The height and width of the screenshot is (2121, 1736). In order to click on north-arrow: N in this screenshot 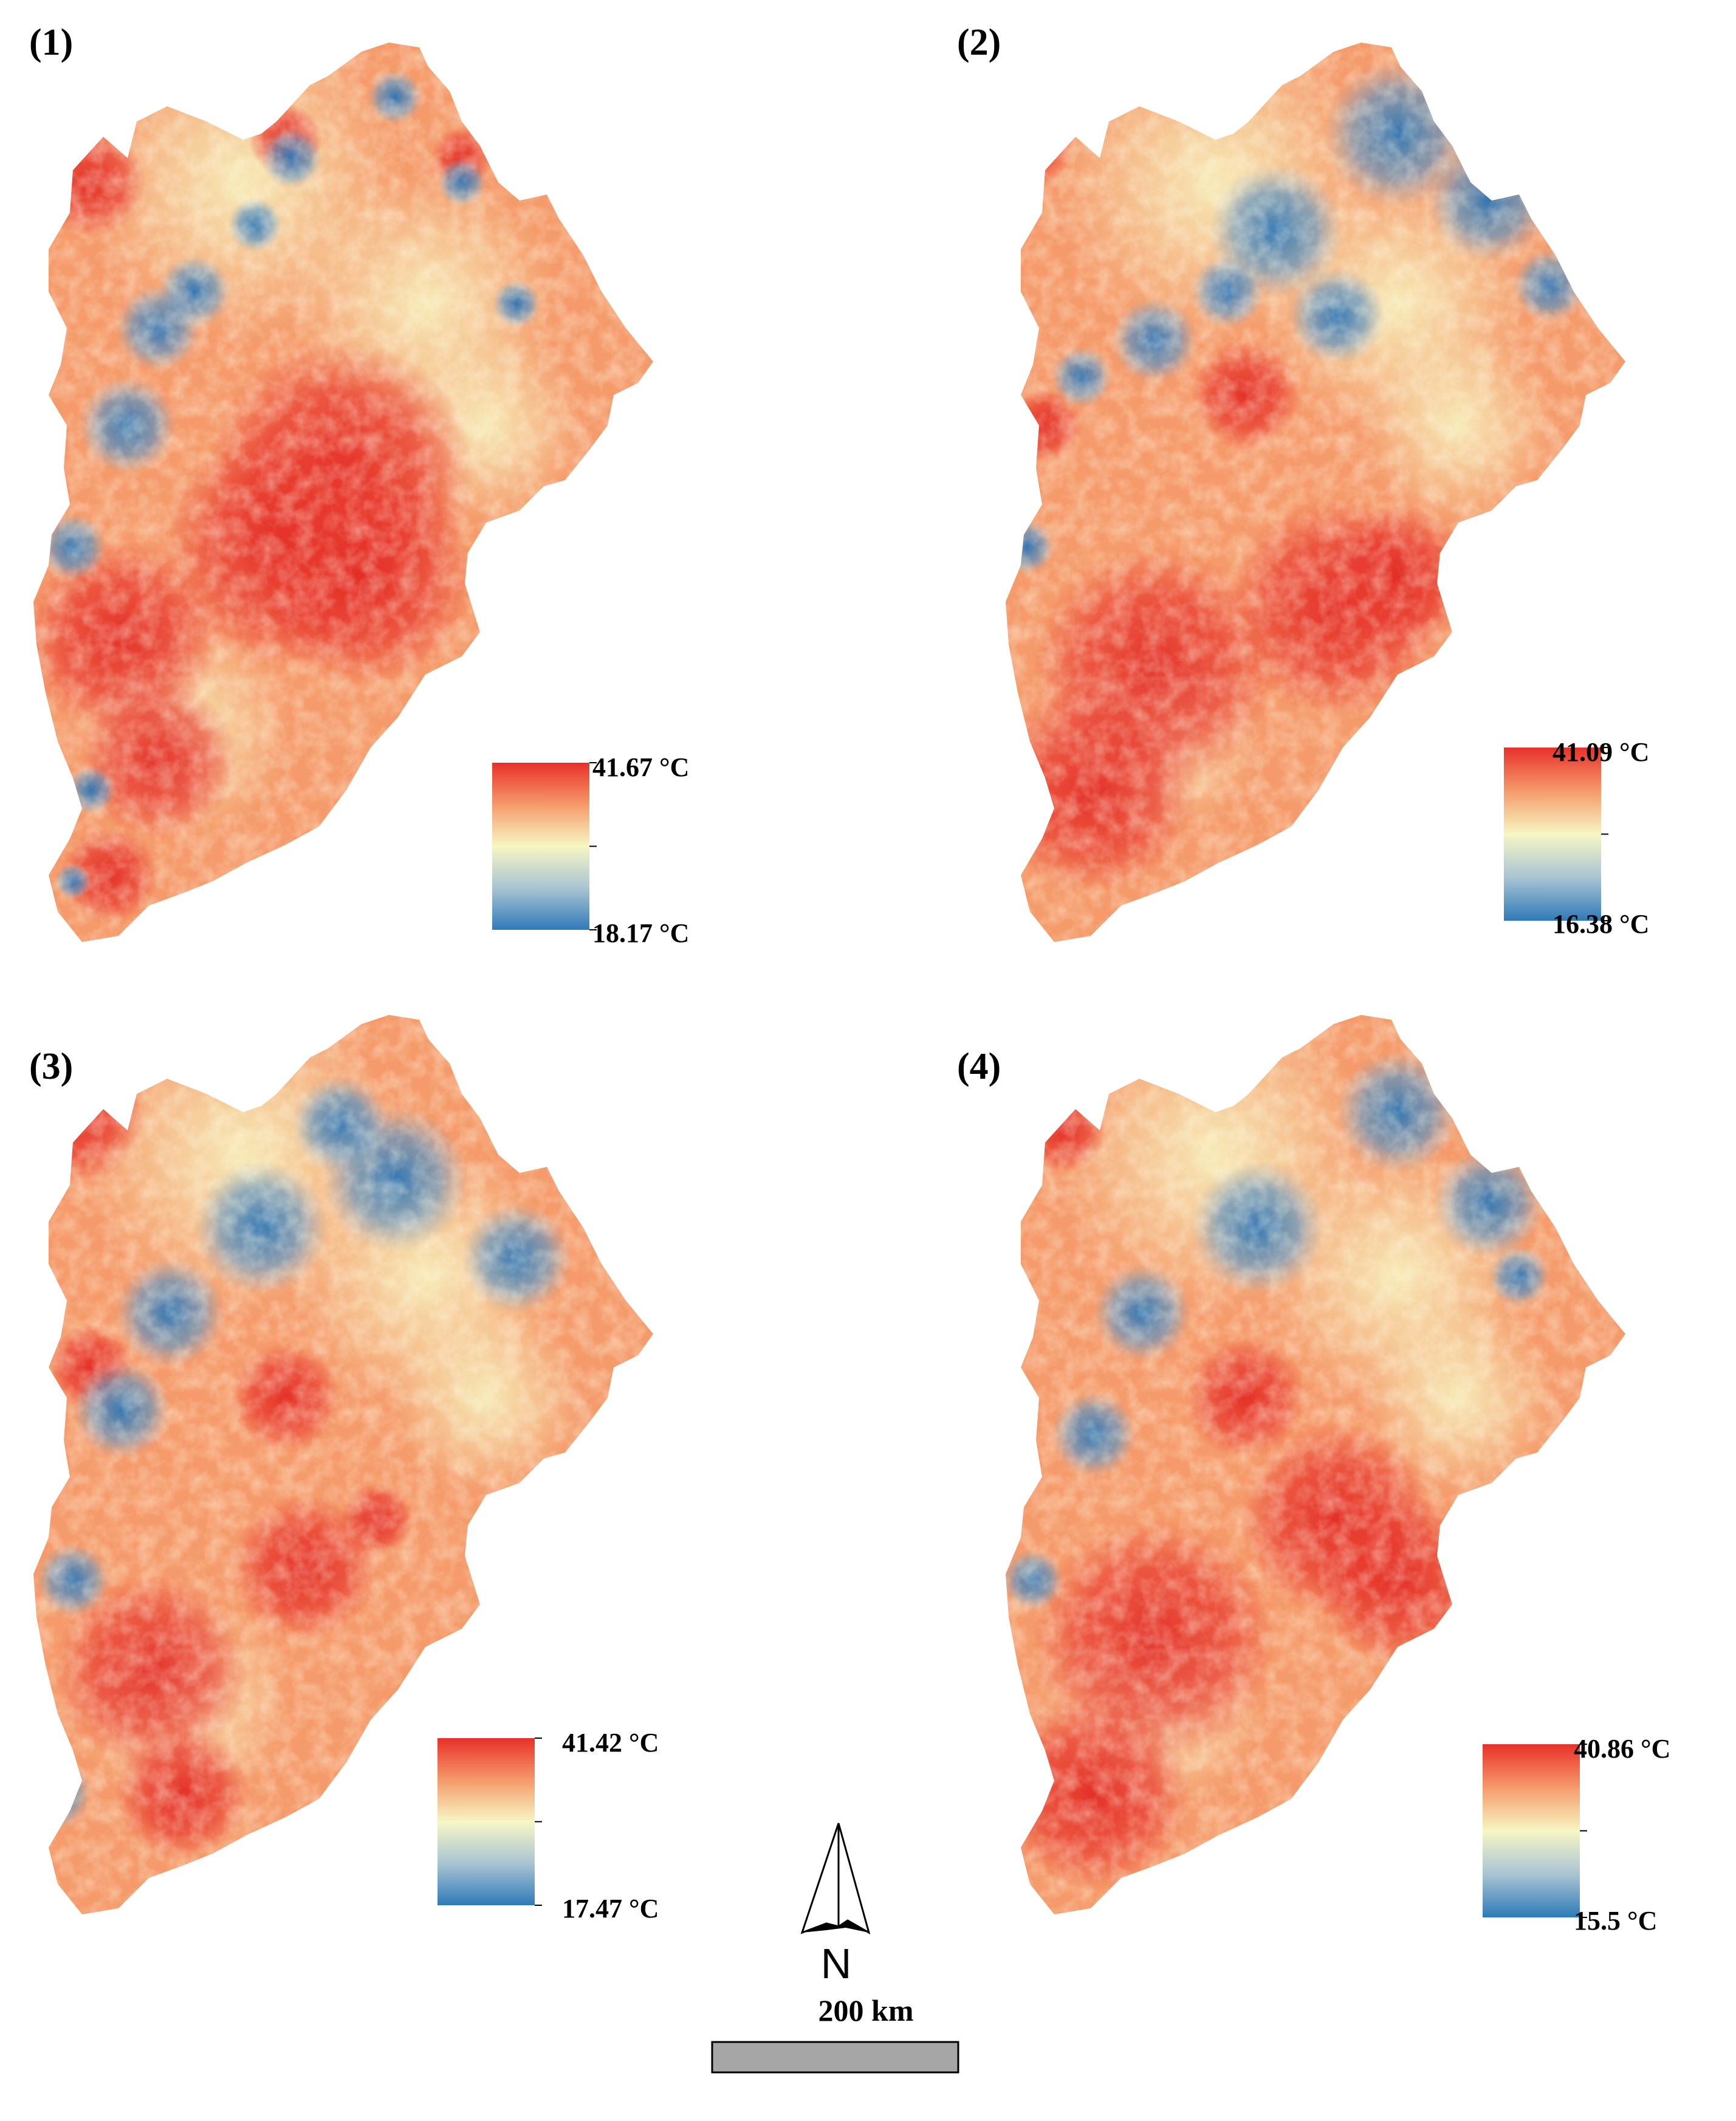, I will do `click(836, 1905)`.